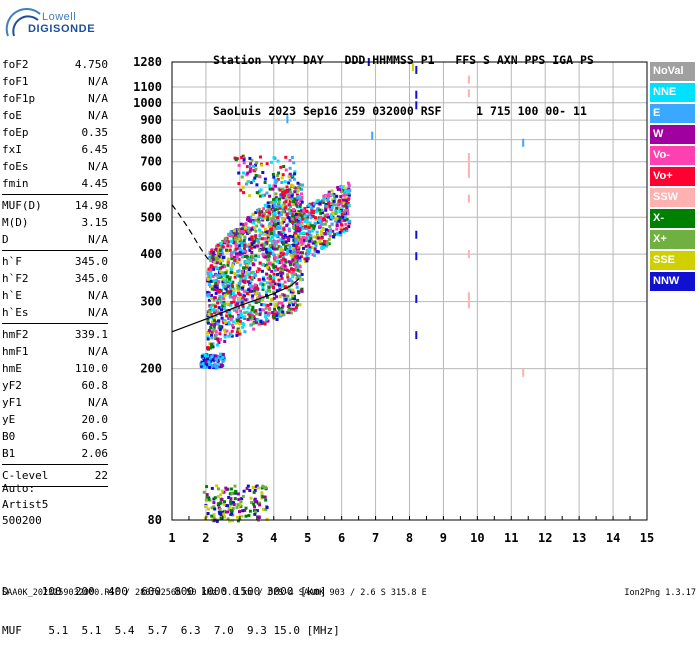 This screenshot has width=700, height=650. Describe the element at coordinates (15, 351) in the screenshot. I see `param-name: hmF1` at that location.